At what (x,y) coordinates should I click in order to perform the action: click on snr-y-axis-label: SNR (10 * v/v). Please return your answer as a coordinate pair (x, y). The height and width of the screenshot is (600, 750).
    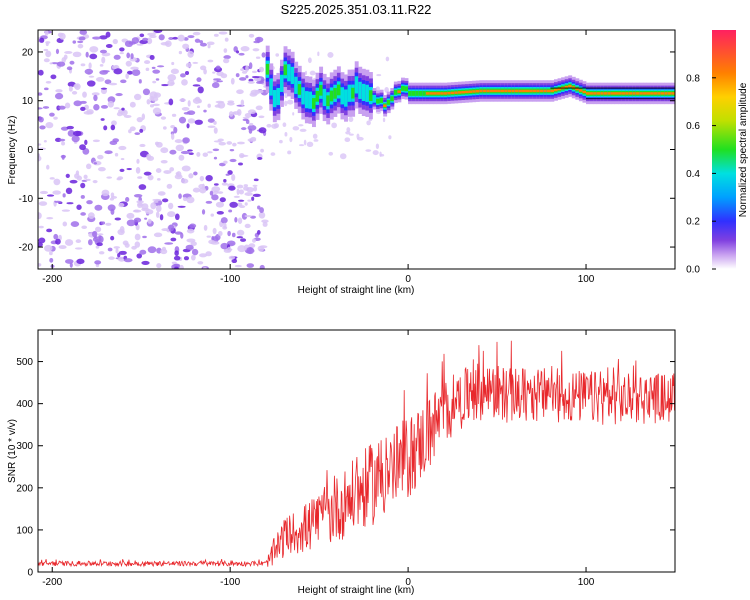
    Looking at the image, I should click on (12, 451).